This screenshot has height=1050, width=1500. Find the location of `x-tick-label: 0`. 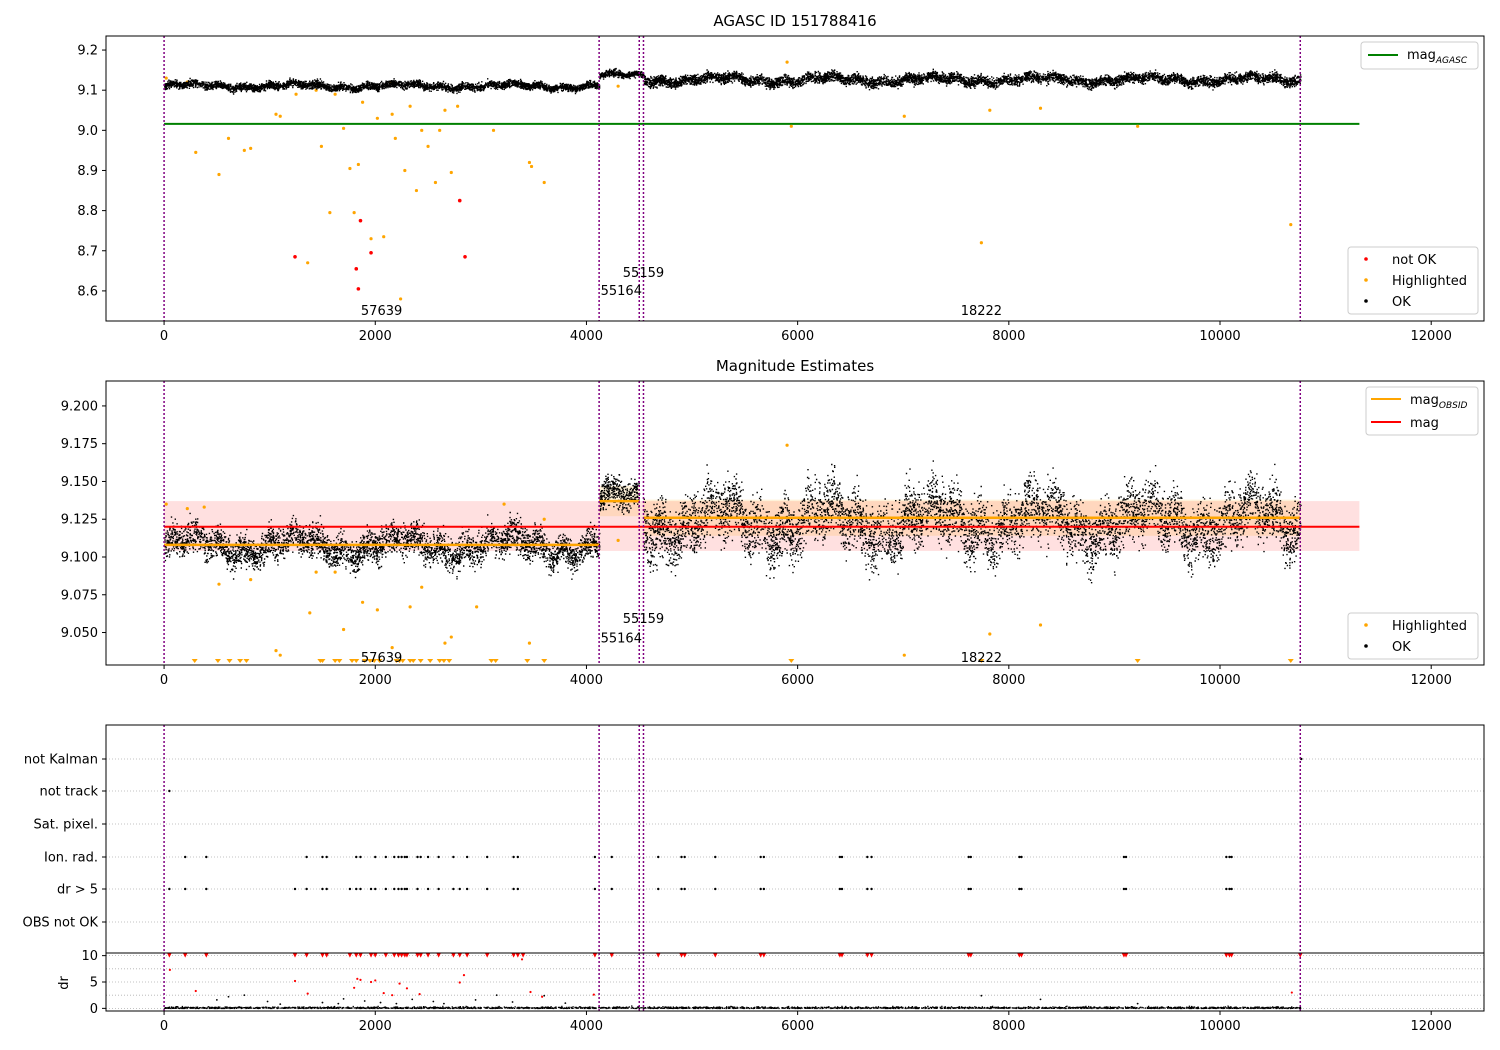

x-tick-label: 0 is located at coordinates (164, 680).